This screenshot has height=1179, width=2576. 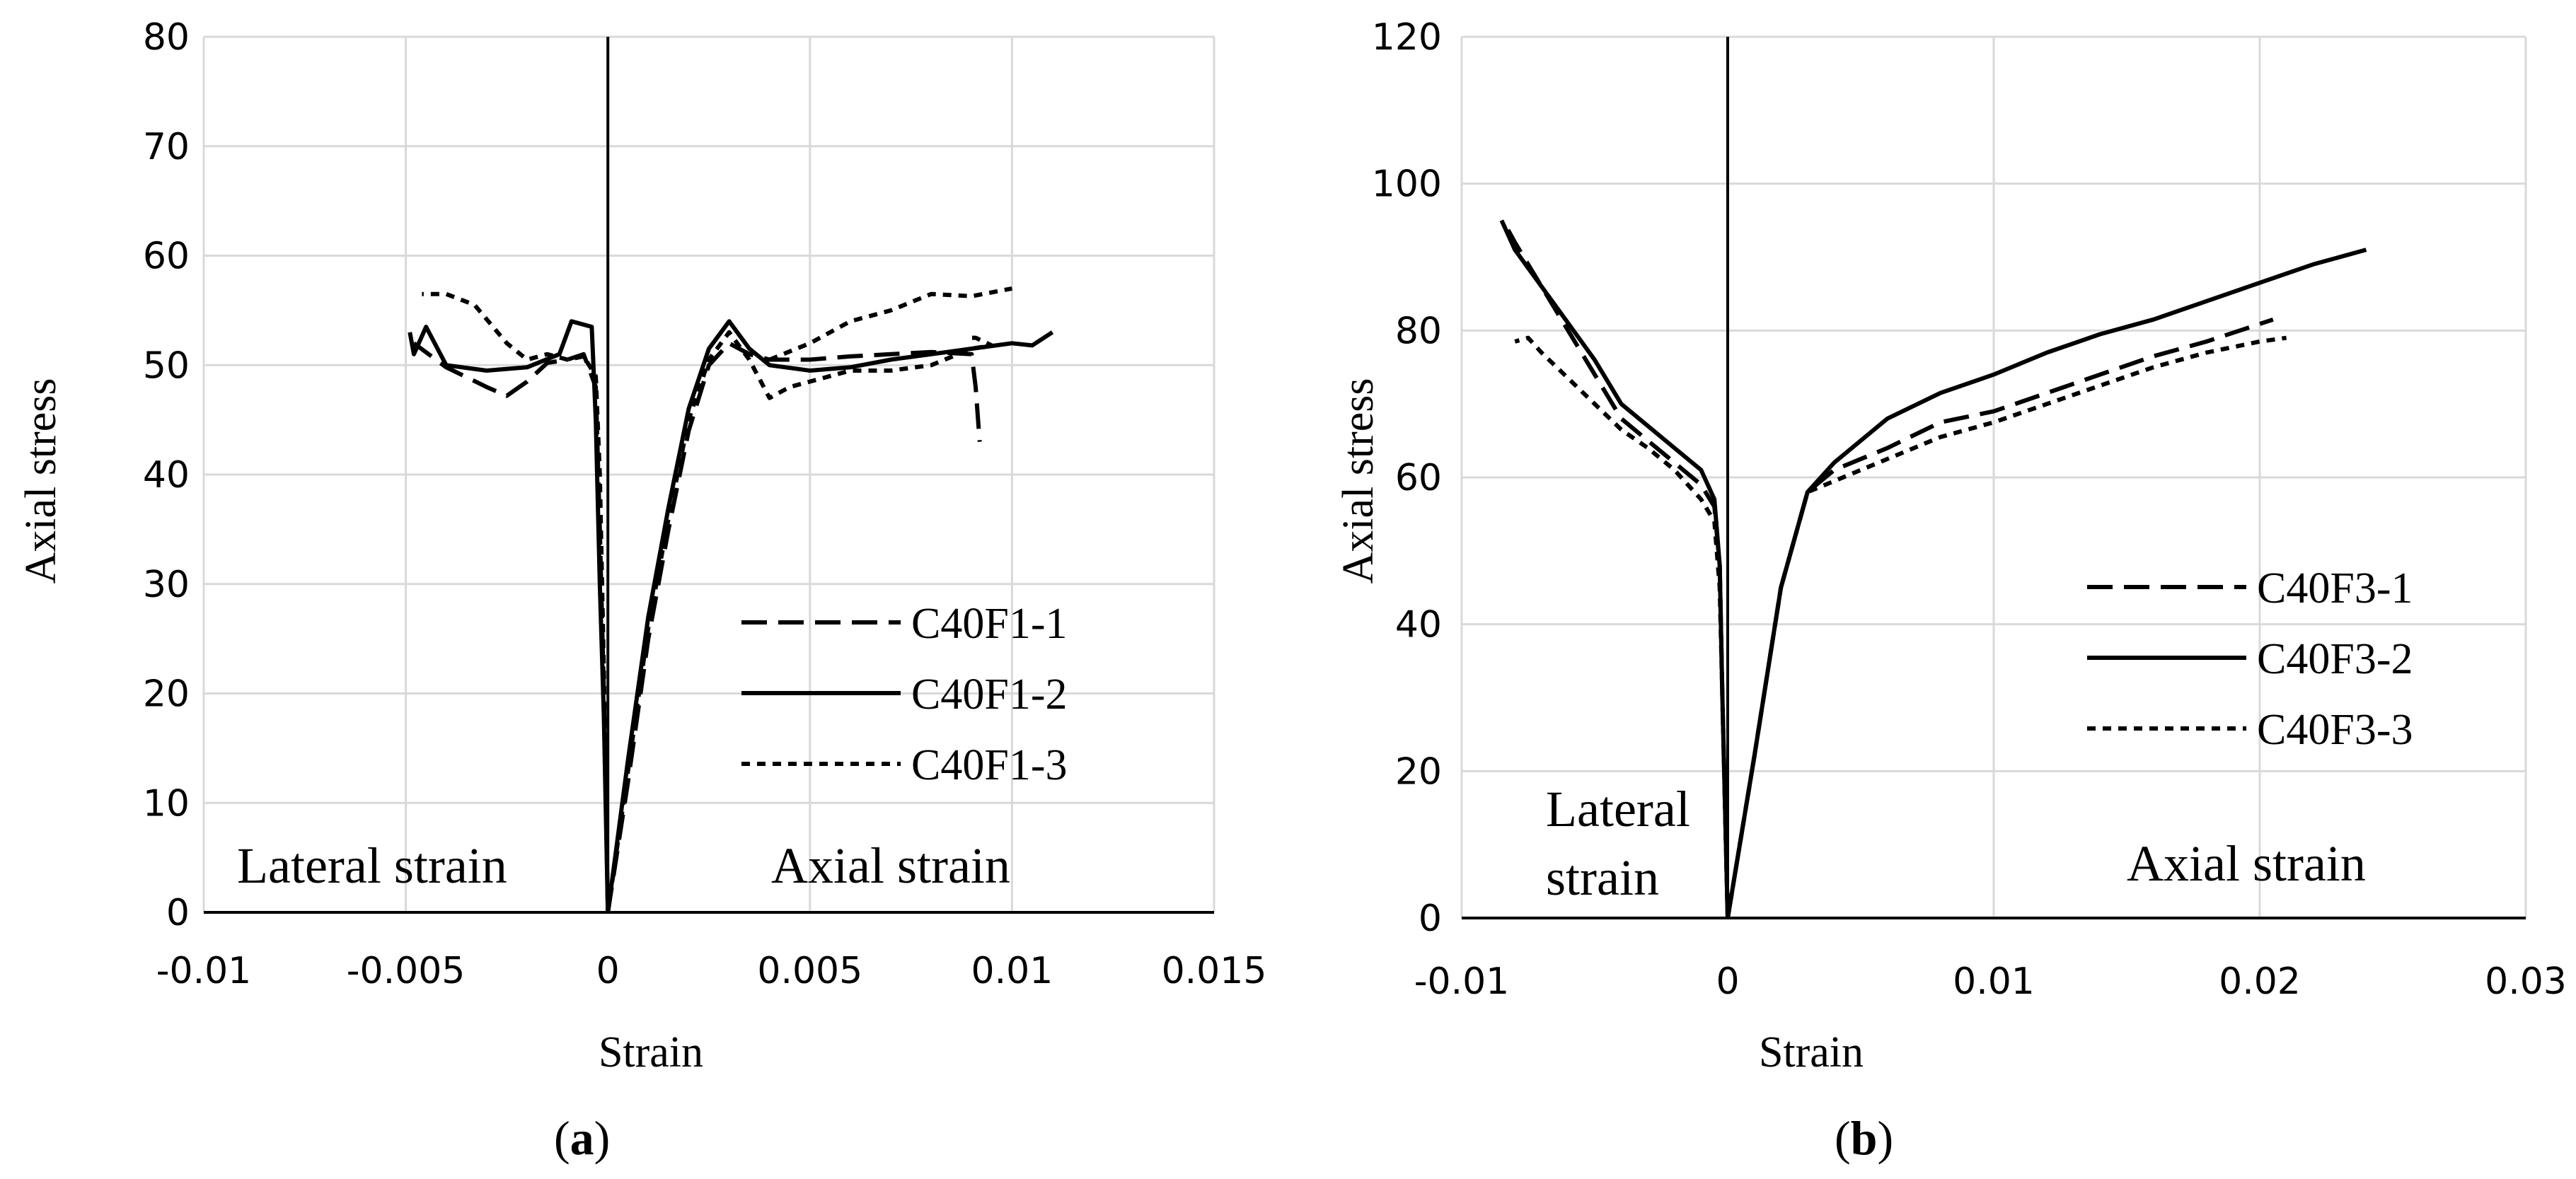 I want to click on y-tick-label: 120, so click(x=1407, y=37).